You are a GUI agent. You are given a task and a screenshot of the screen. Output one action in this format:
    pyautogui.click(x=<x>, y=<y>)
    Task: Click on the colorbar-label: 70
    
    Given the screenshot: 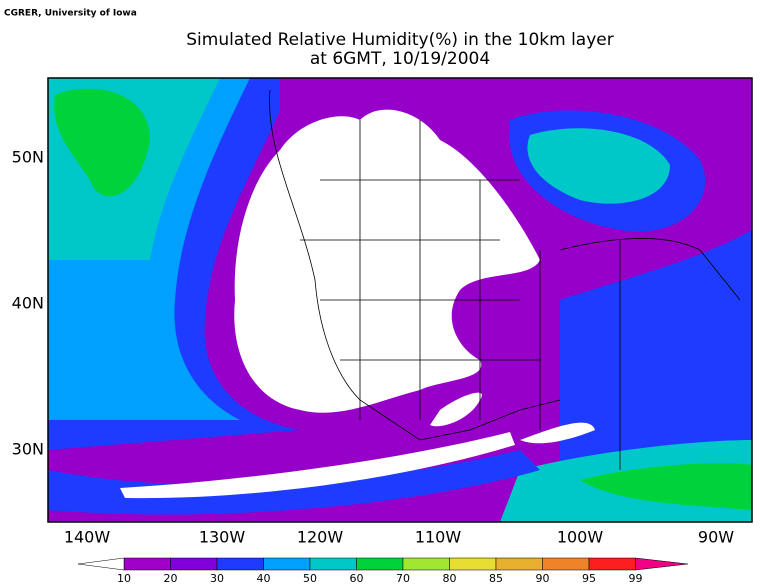 What is the action you would take?
    pyautogui.click(x=403, y=578)
    